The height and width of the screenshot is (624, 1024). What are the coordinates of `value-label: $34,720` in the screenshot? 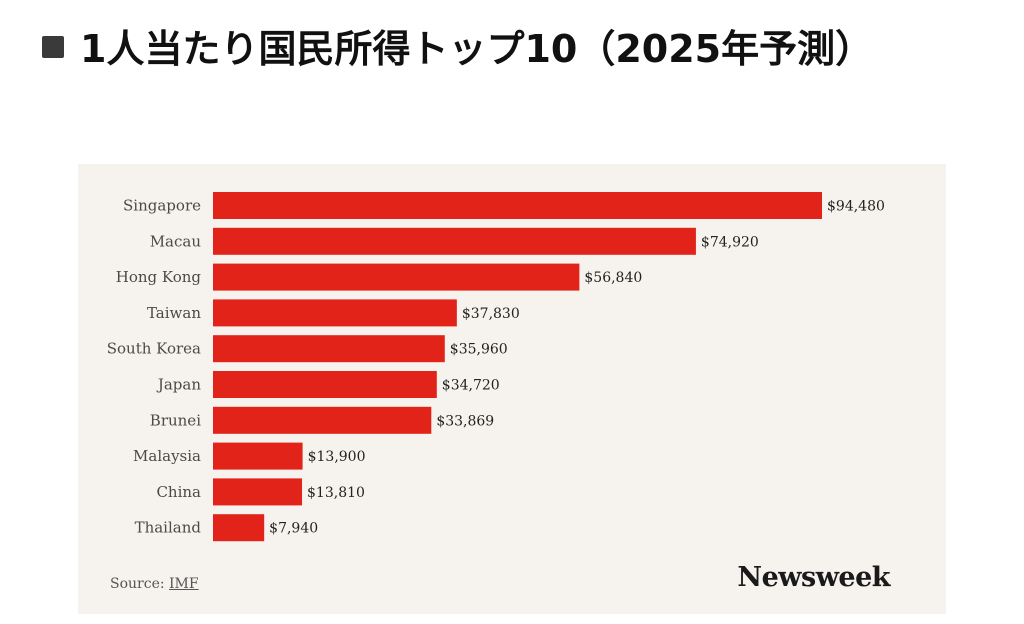 It's located at (471, 386).